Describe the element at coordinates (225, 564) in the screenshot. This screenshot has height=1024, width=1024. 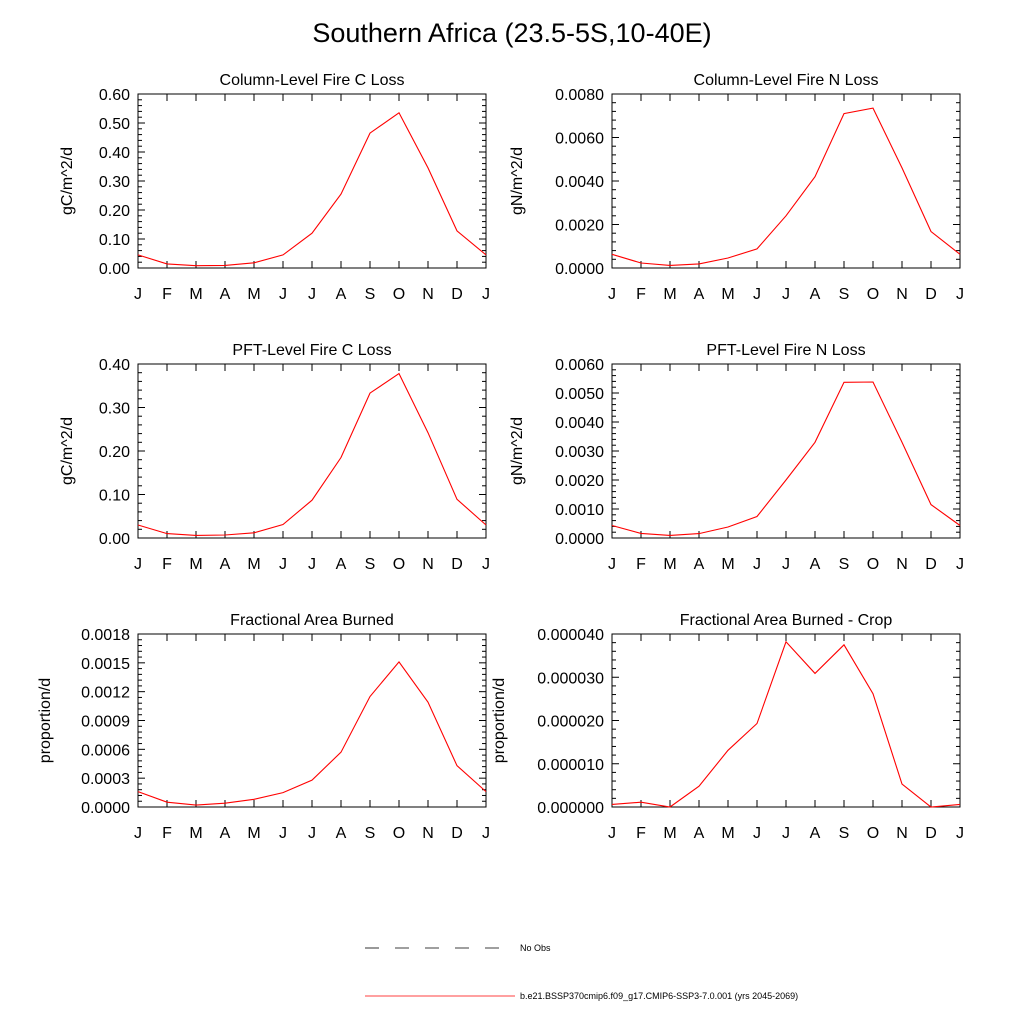
I see `pft-level-fire-c-loss-x-tick-label: A` at that location.